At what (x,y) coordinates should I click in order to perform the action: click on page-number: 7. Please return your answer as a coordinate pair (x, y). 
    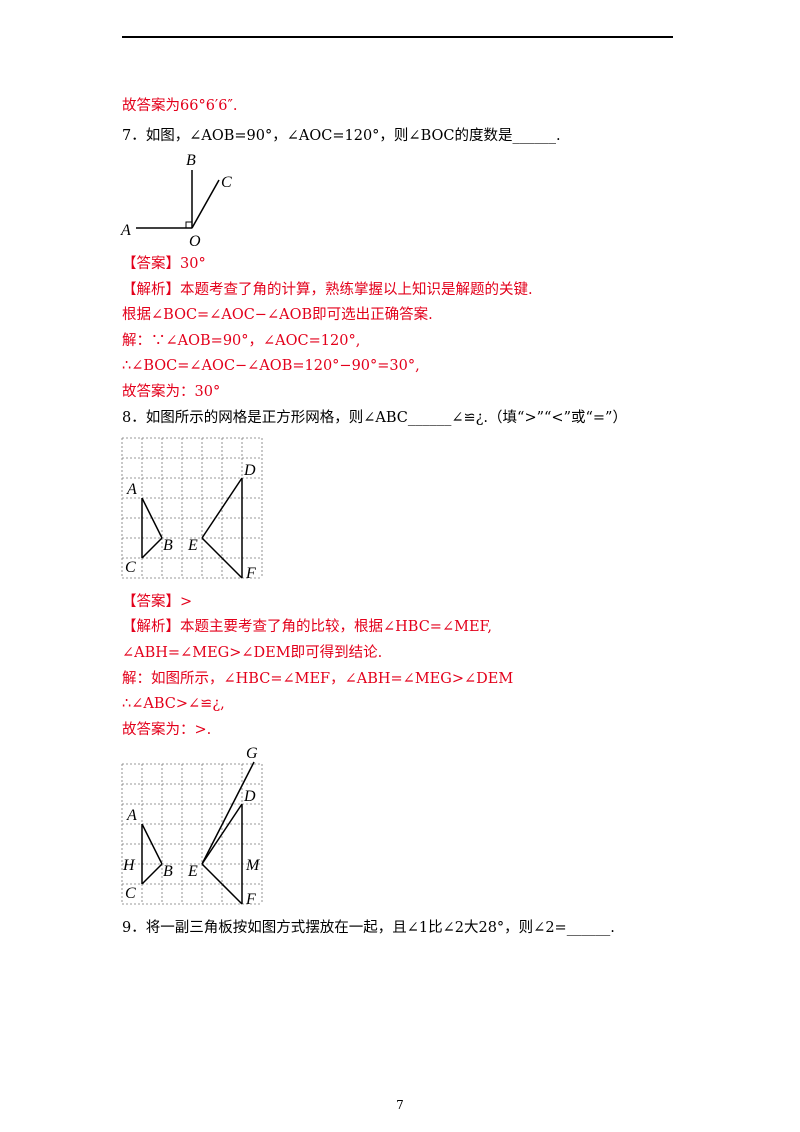
    Looking at the image, I should click on (400, 1105).